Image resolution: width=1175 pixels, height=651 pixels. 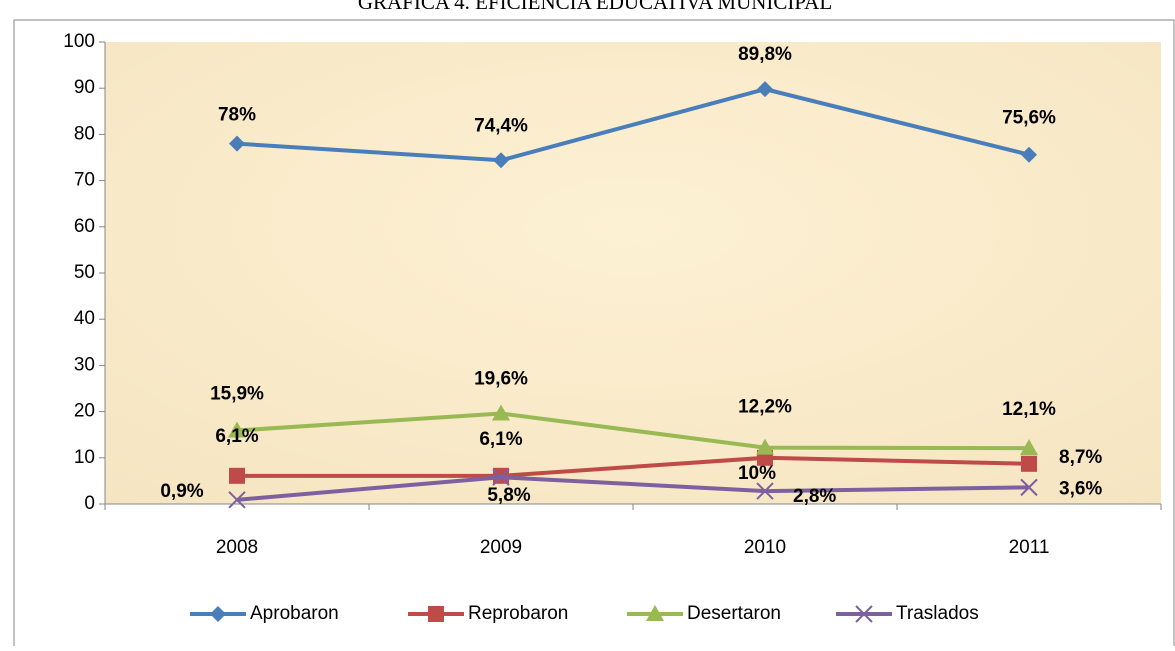 What do you see at coordinates (84, 318) in the screenshot?
I see `y-tick-label: 40` at bounding box center [84, 318].